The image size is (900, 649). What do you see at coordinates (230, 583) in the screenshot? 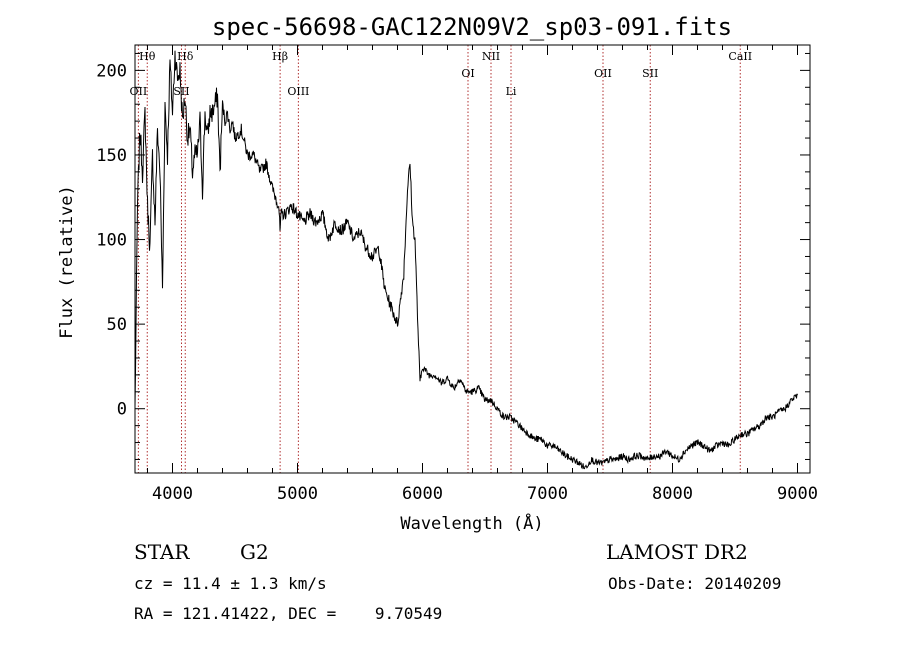
I see `redshift-readout: cz = 11.4 ± 1.3 km/s` at bounding box center [230, 583].